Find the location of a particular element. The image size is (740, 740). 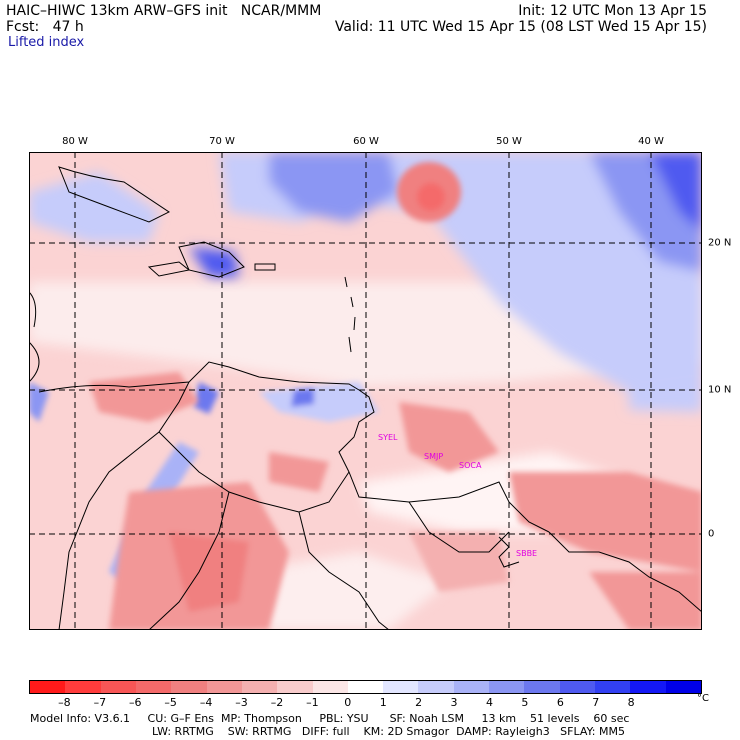

colorbar-tick-label: –7 is located at coordinates (100, 702).